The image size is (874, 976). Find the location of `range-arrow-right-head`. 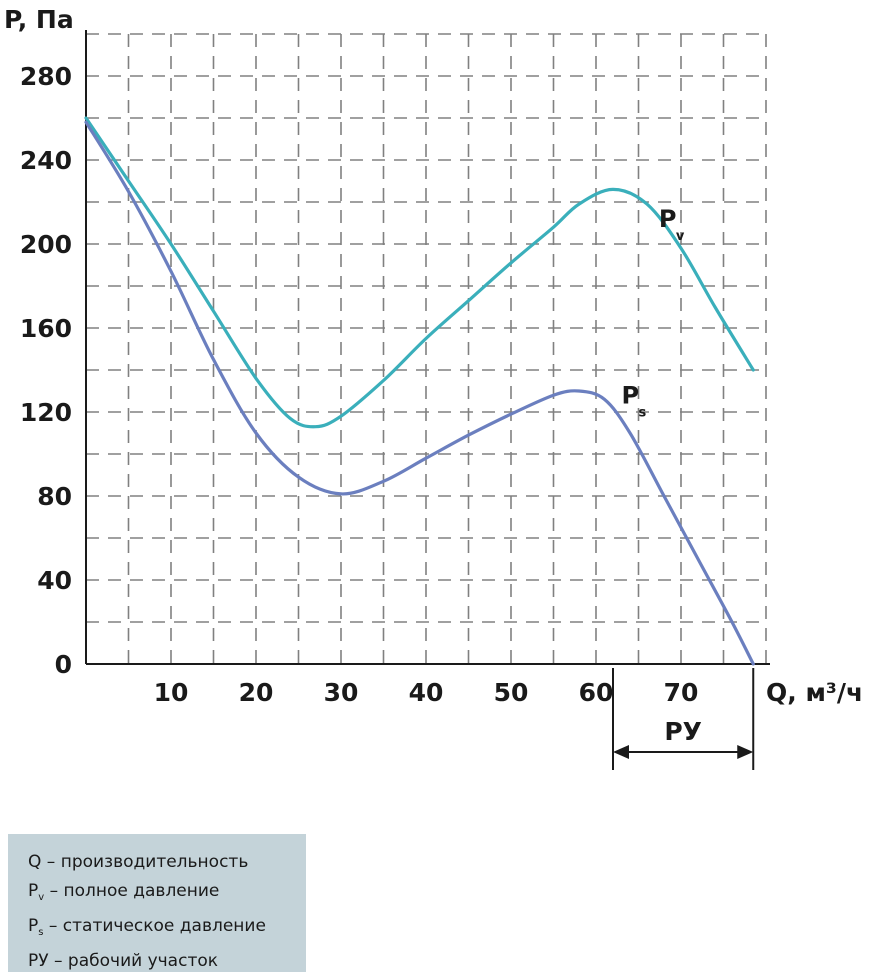

range-arrow-right-head is located at coordinates (745, 752).